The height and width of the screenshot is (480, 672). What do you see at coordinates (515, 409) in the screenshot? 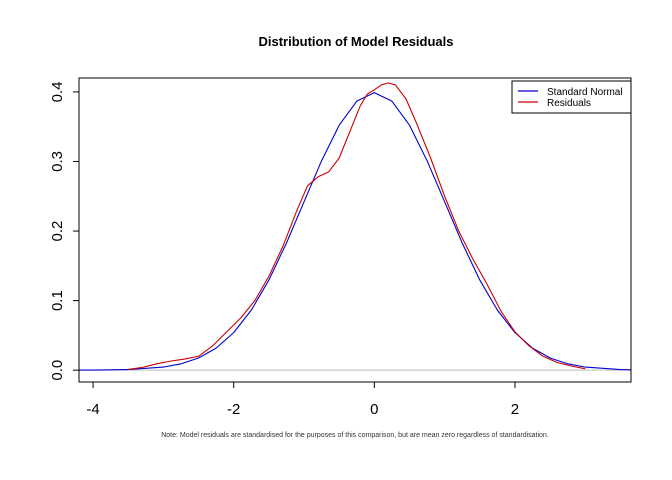
I see `x-tick-label: 2` at bounding box center [515, 409].